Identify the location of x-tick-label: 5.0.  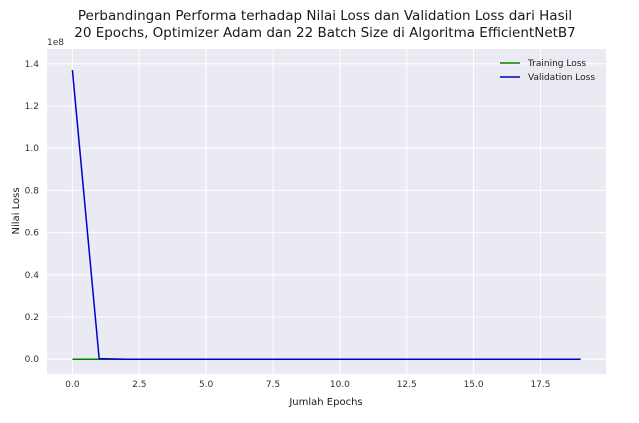
(206, 385).